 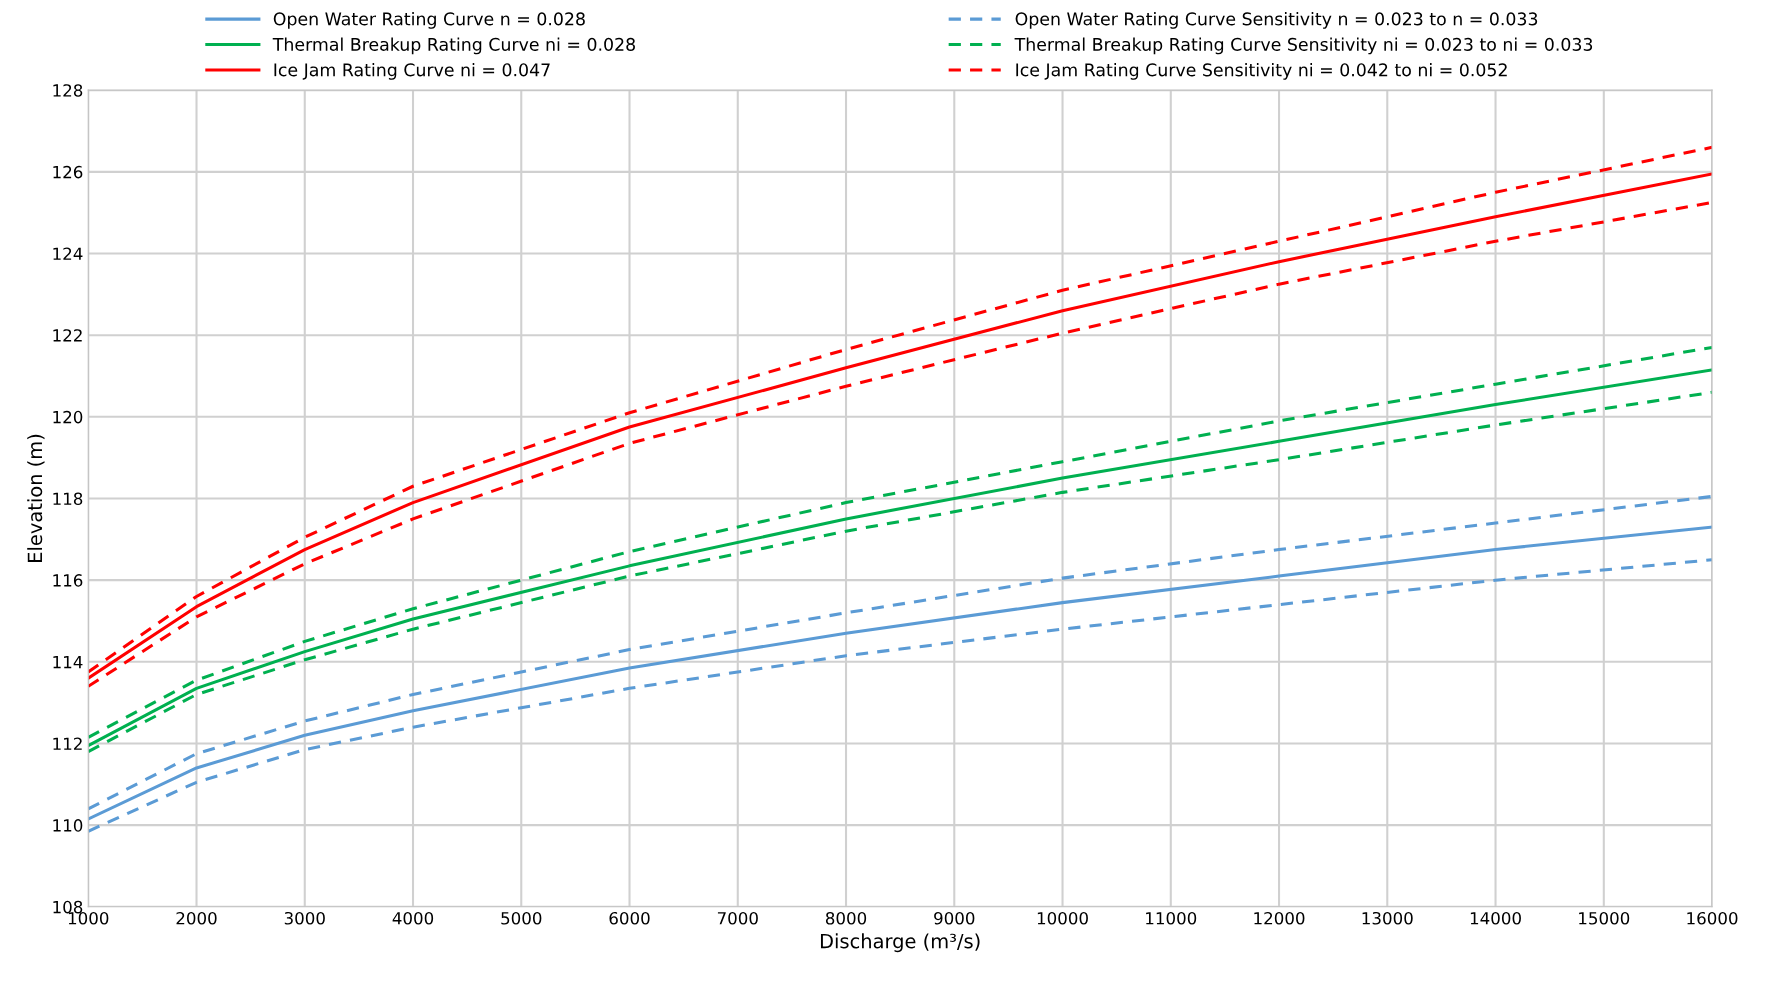 What do you see at coordinates (521, 918) in the screenshot?
I see `x-tick-label: 5000` at bounding box center [521, 918].